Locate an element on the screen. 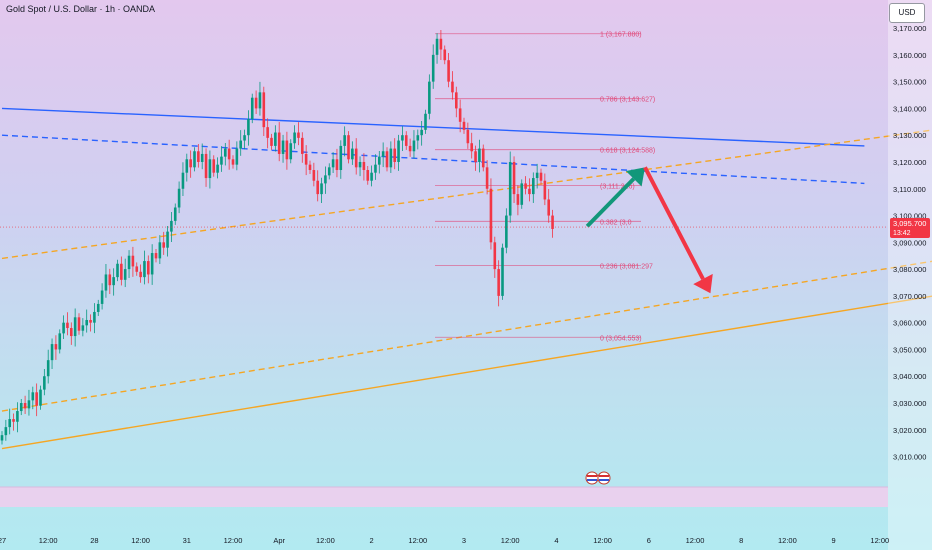 The image size is (932, 555). time-tick-label: 6 is located at coordinates (649, 540).